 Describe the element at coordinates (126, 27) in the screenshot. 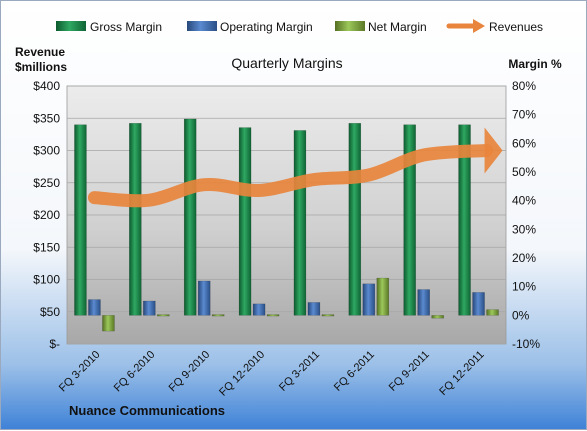

I see `legend-label-gross-margin: Gross Margin` at that location.